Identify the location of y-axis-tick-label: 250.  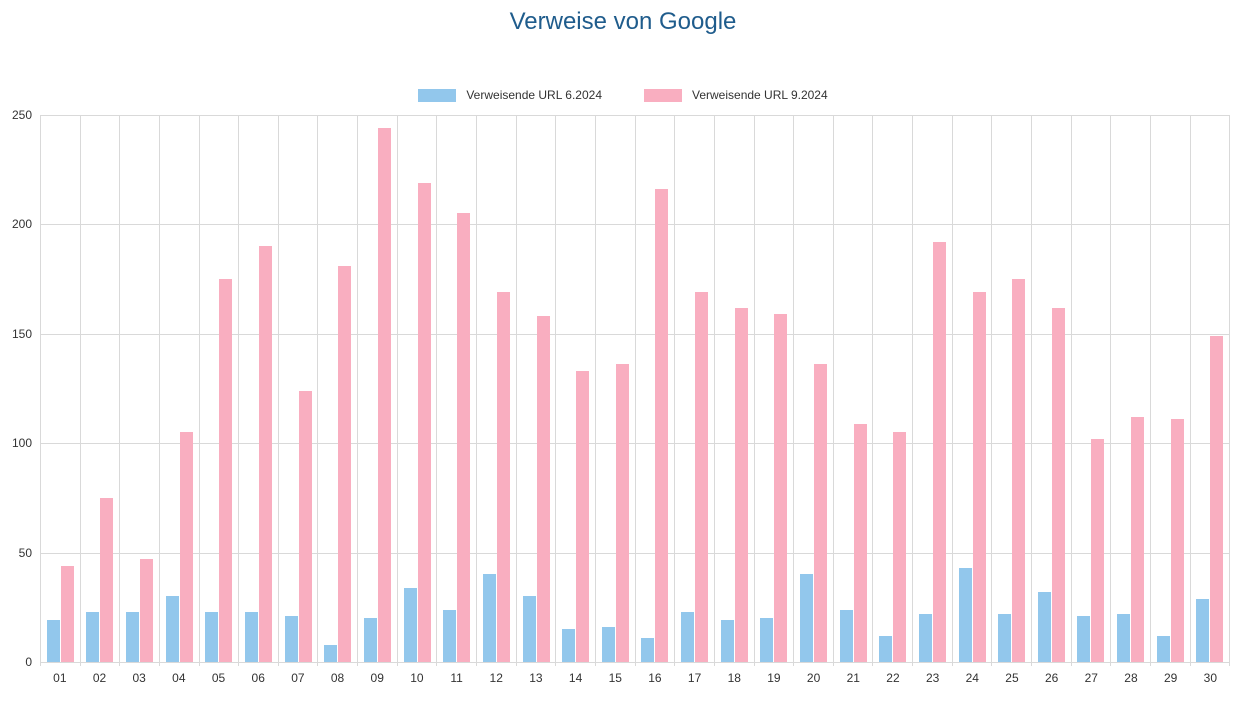
(21, 115).